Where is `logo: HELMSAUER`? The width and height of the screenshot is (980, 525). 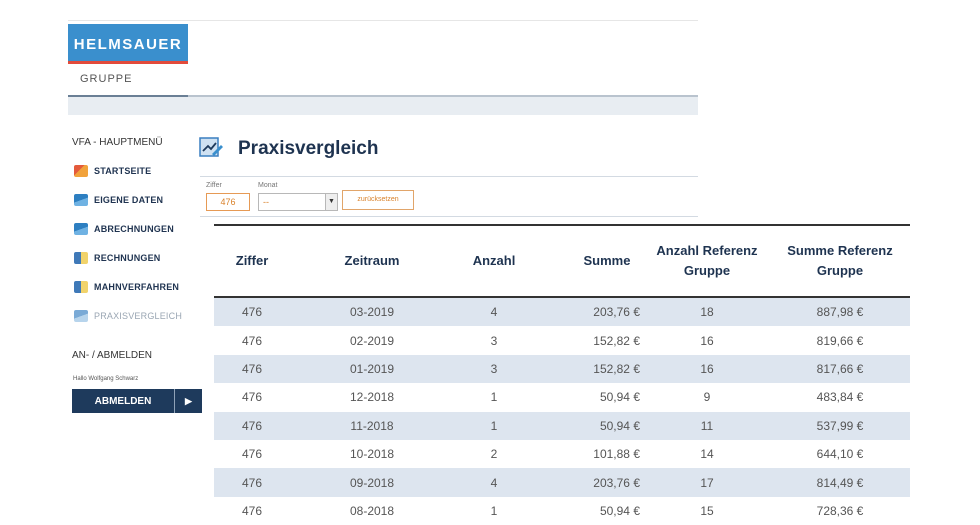 logo: HELMSAUER is located at coordinates (128, 44).